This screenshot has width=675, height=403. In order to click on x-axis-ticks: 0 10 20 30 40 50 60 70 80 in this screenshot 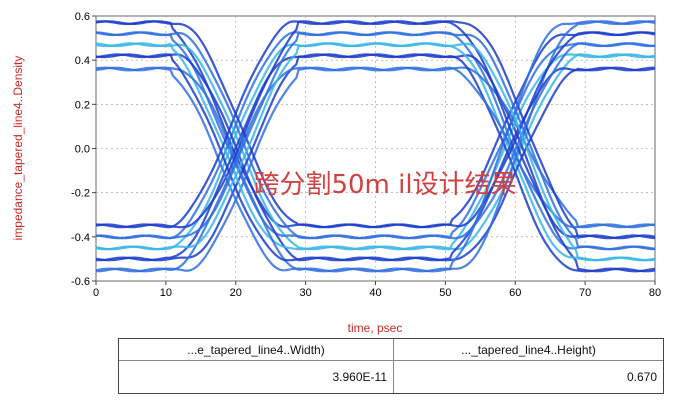, I will do `click(377, 290)`.